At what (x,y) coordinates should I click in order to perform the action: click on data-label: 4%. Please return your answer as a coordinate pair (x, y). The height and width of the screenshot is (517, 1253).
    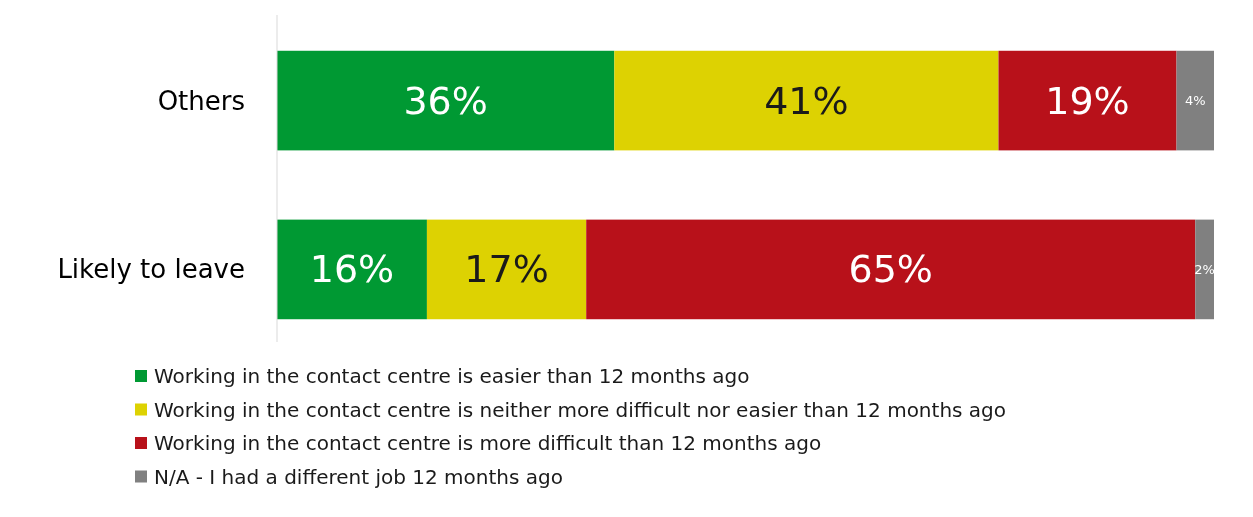
    Looking at the image, I should click on (1195, 101).